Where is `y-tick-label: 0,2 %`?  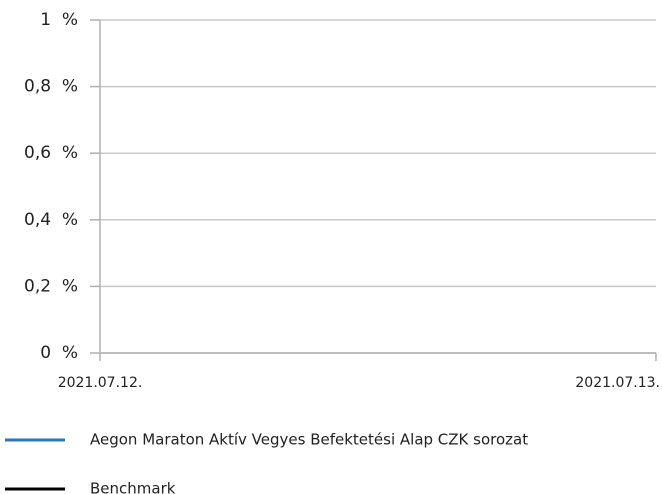 y-tick-label: 0,2 % is located at coordinates (51, 286).